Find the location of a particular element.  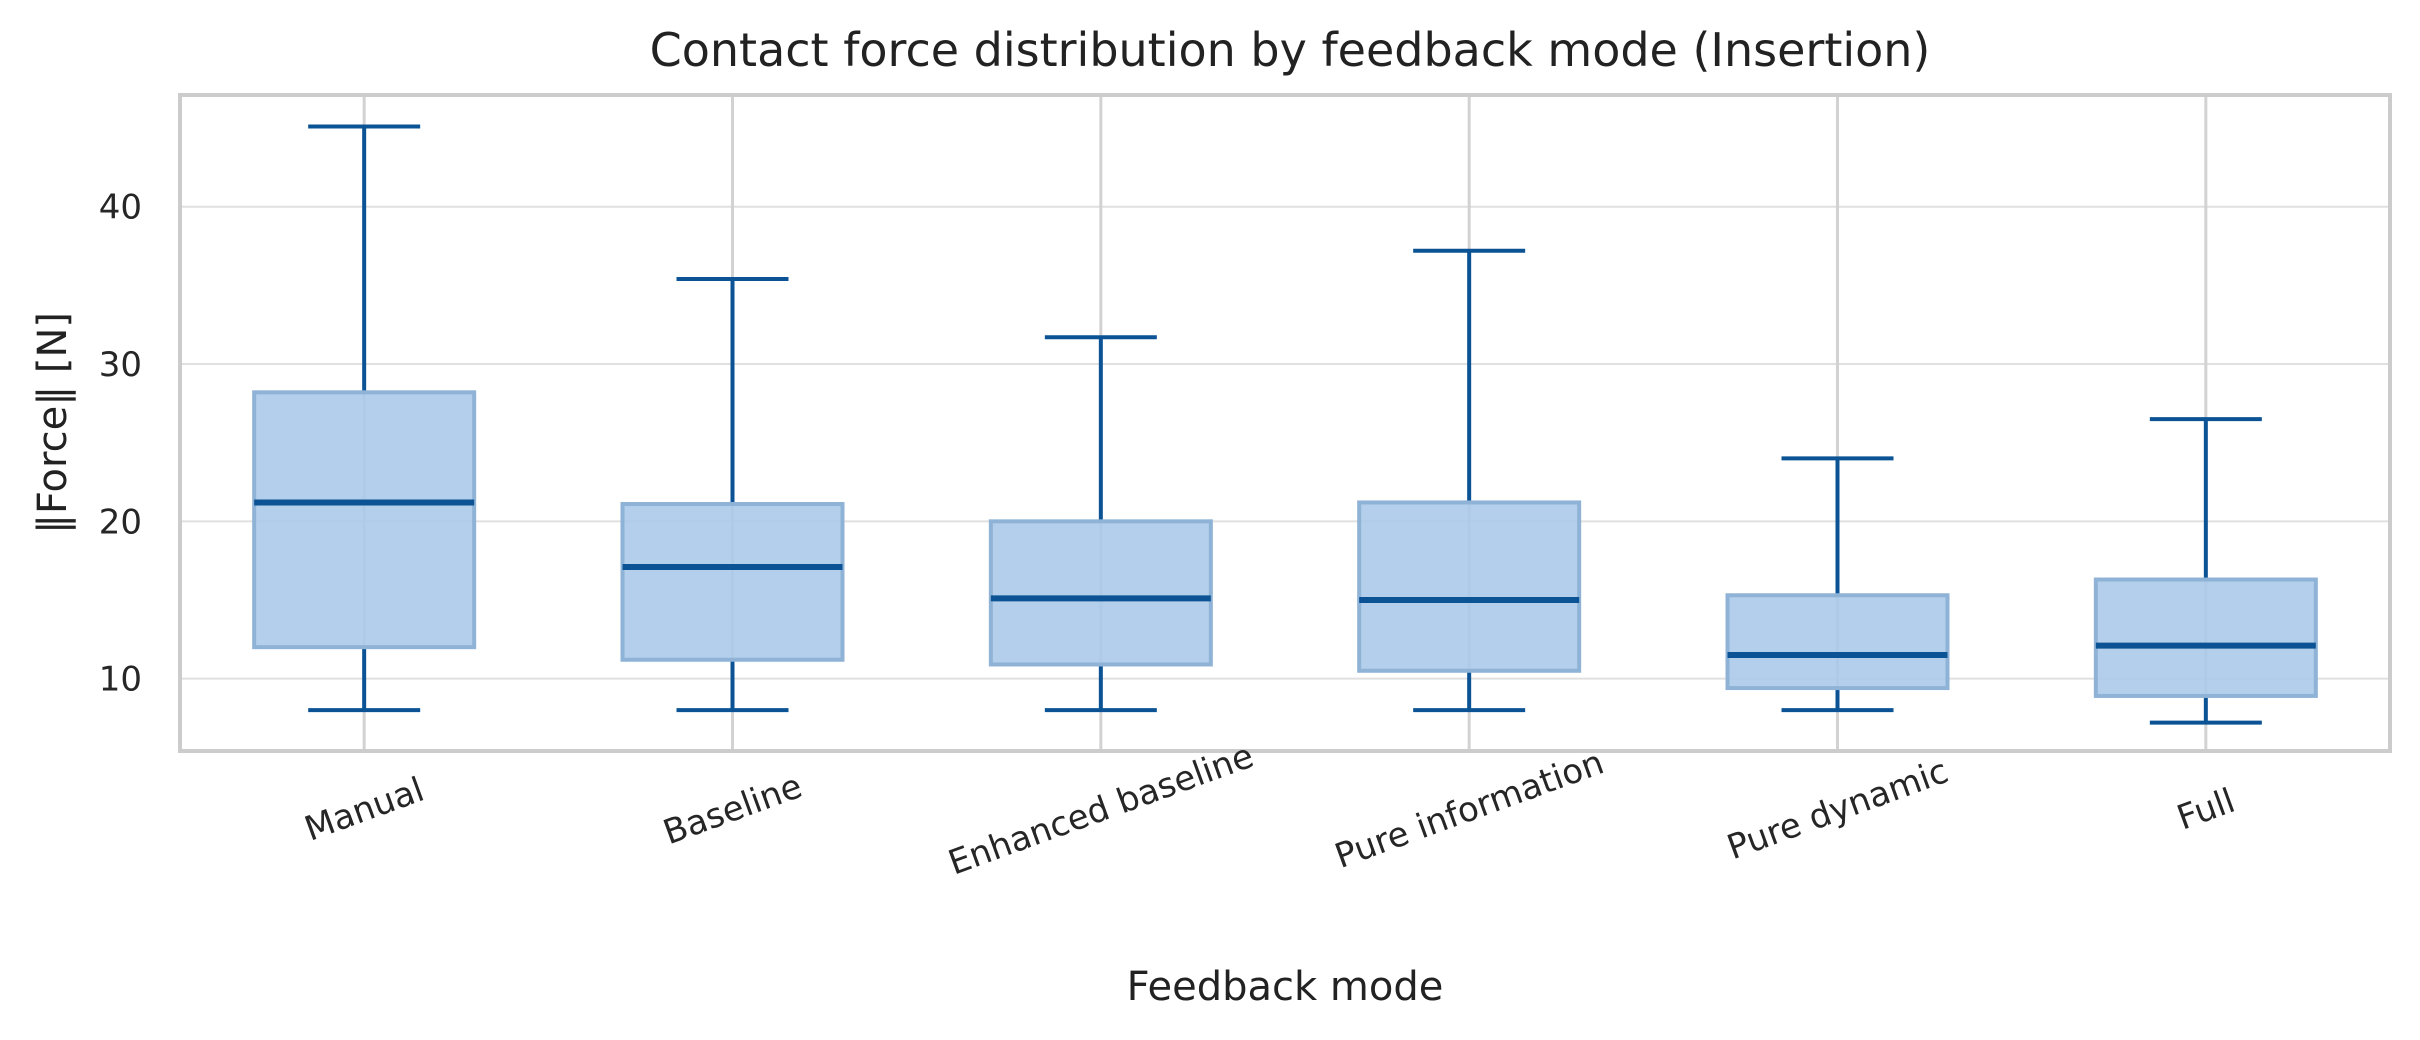

y-tick-label: 30 is located at coordinates (120, 365).